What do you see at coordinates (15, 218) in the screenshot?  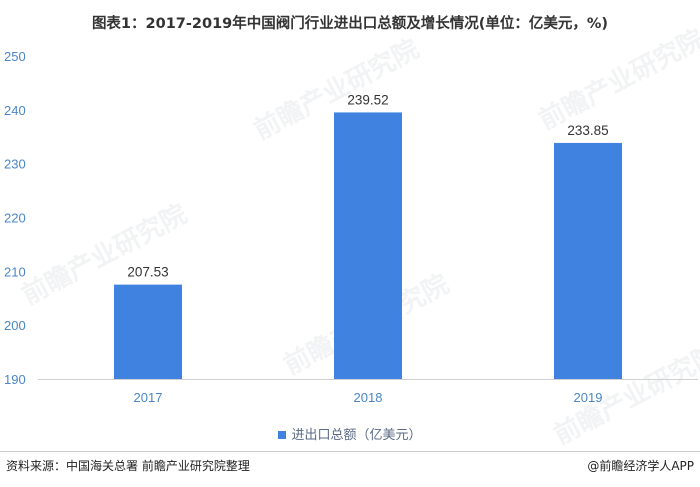 I see `y-tick-label: 220` at bounding box center [15, 218].